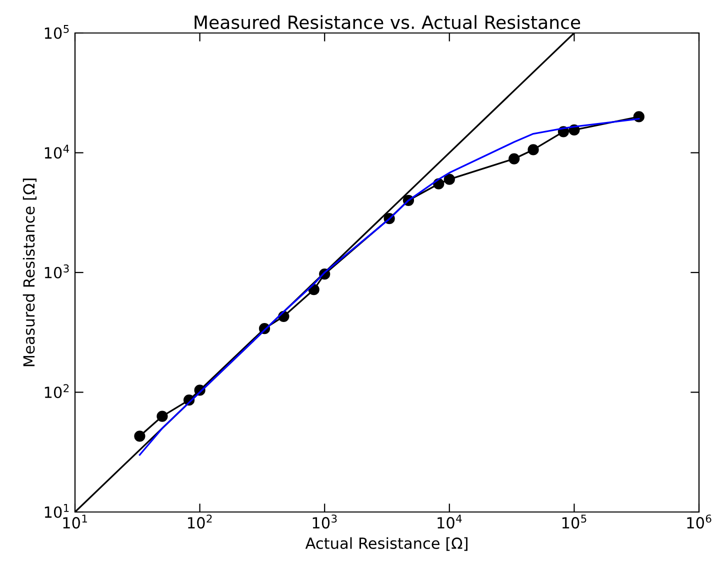  I want to click on x-axis-title: Actual Resistance [Ω], so click(386, 544).